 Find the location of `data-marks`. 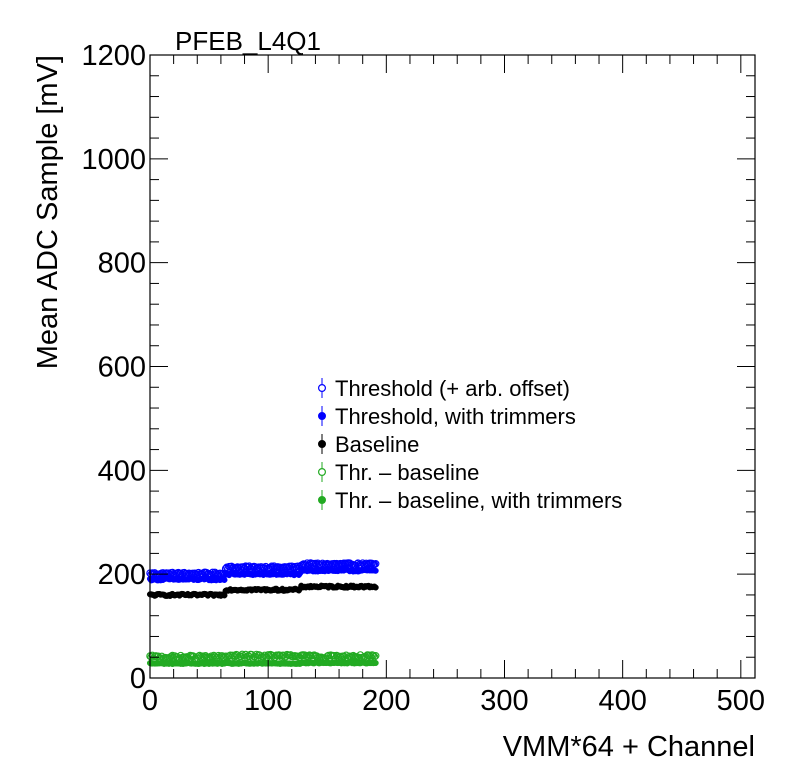

data-marks is located at coordinates (263, 613).